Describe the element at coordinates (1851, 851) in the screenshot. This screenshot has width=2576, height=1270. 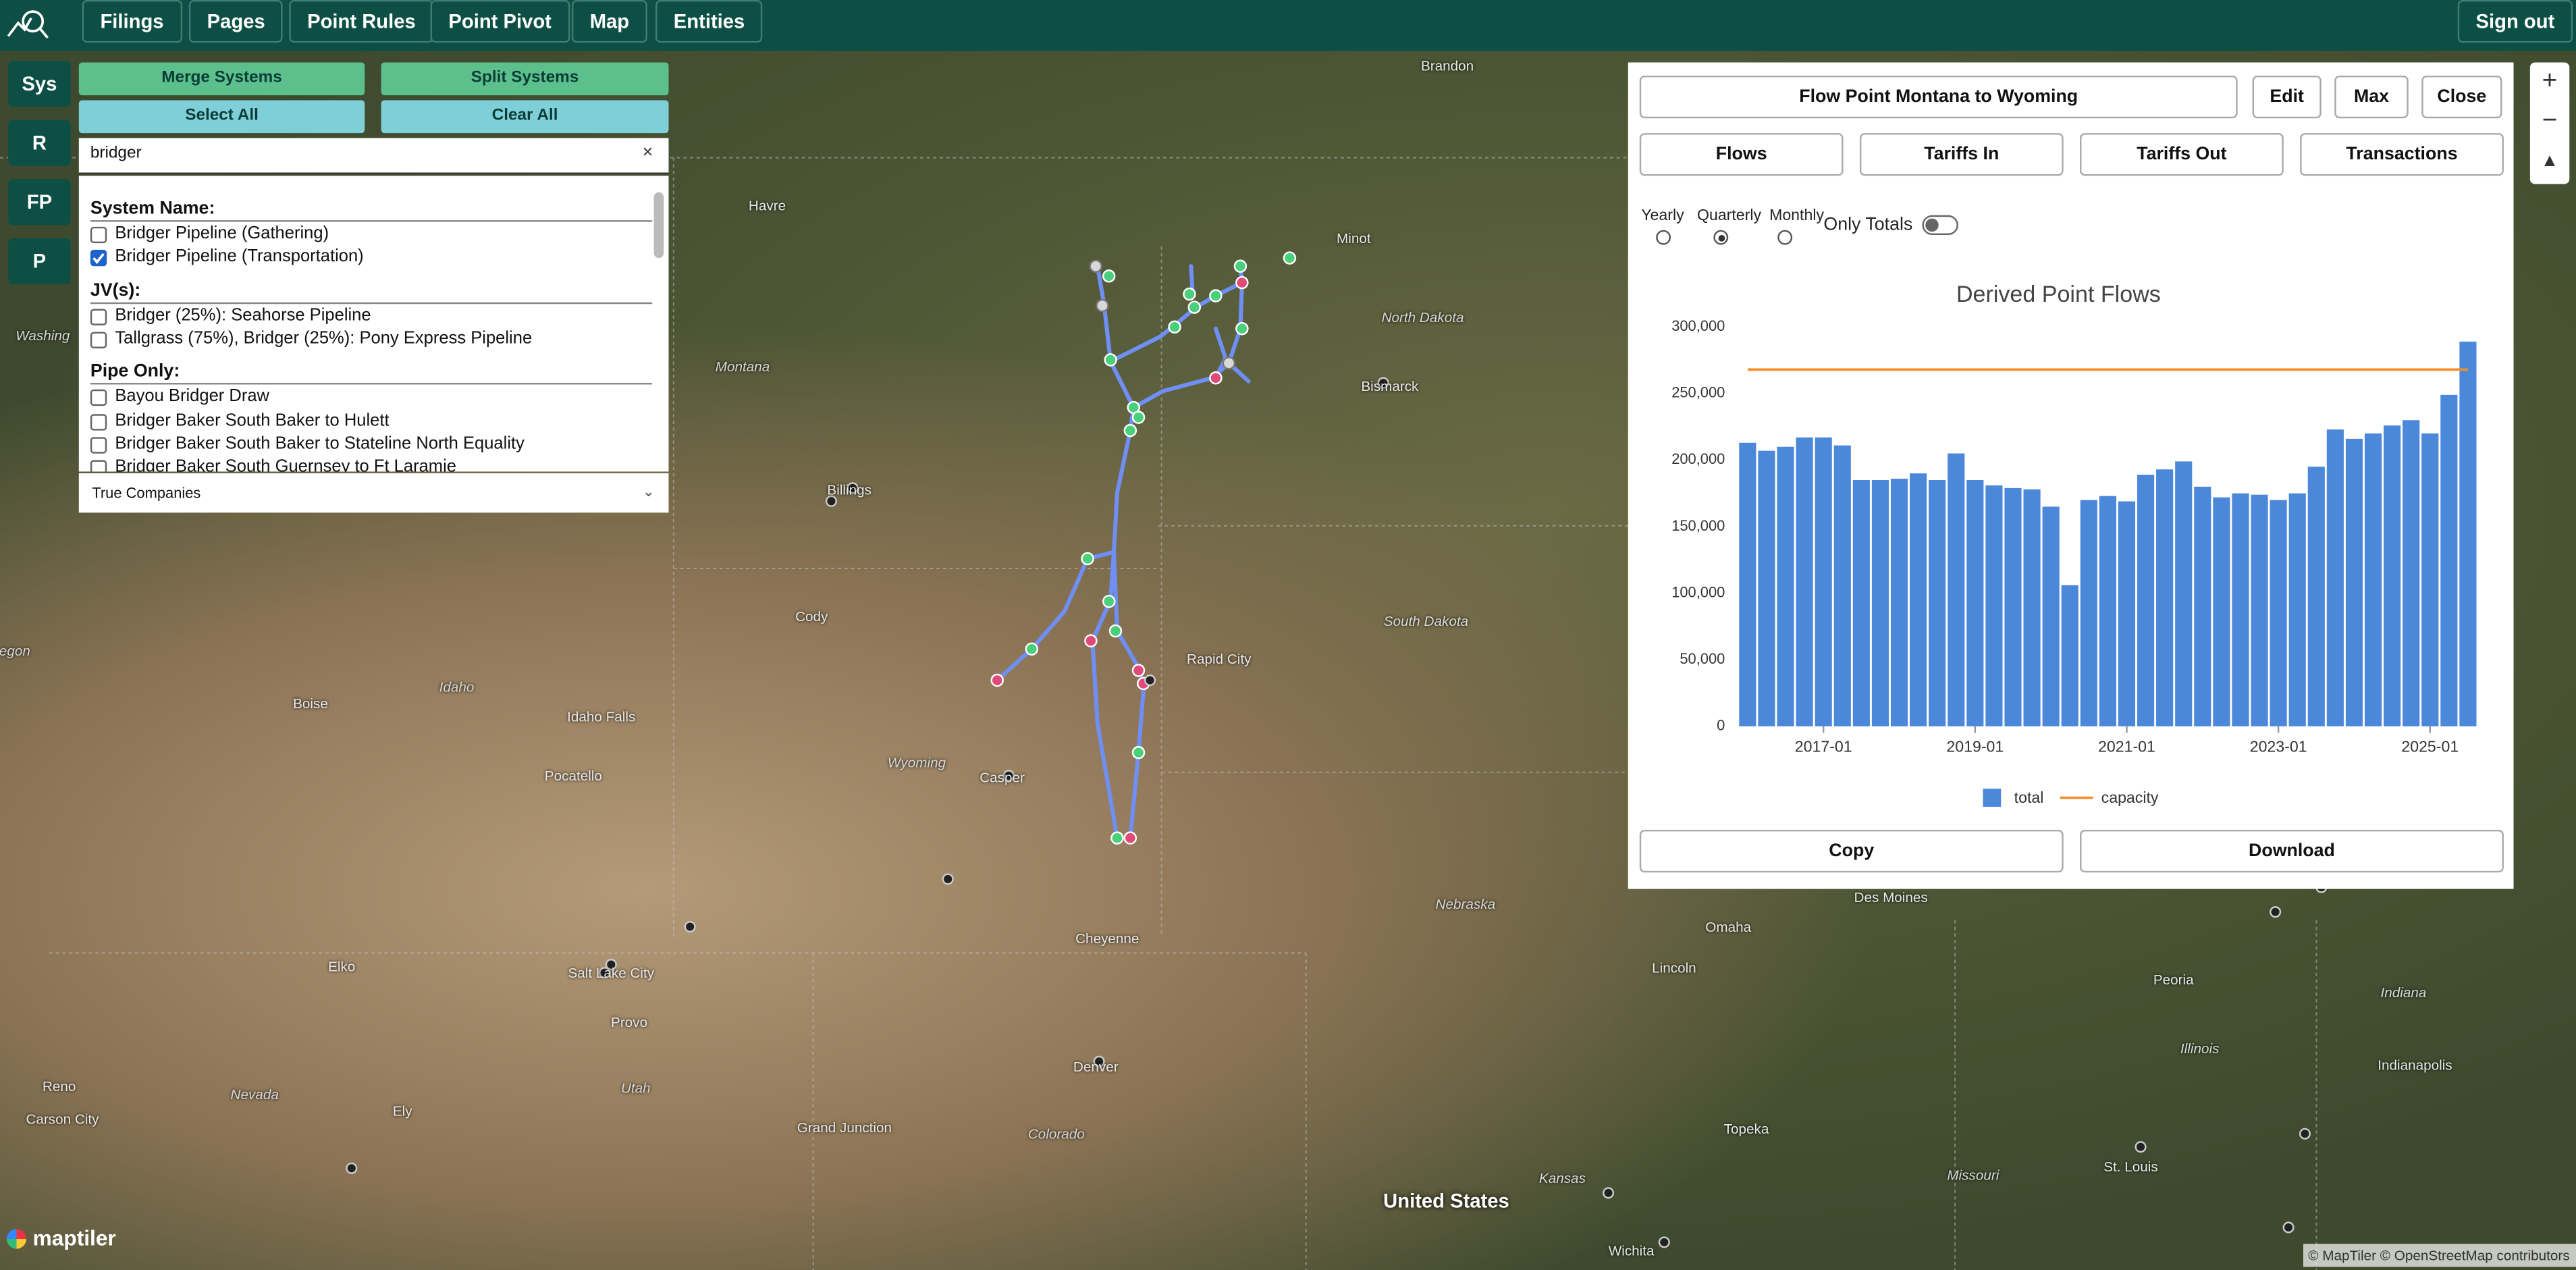
I see `copy-button: Copy` at that location.